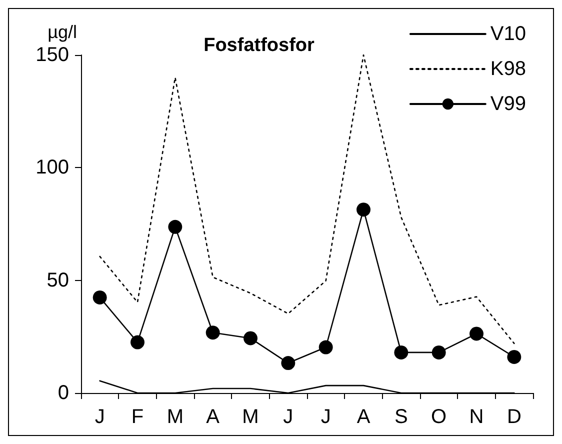  What do you see at coordinates (508, 34) in the screenshot?
I see `legend-label: V10` at bounding box center [508, 34].